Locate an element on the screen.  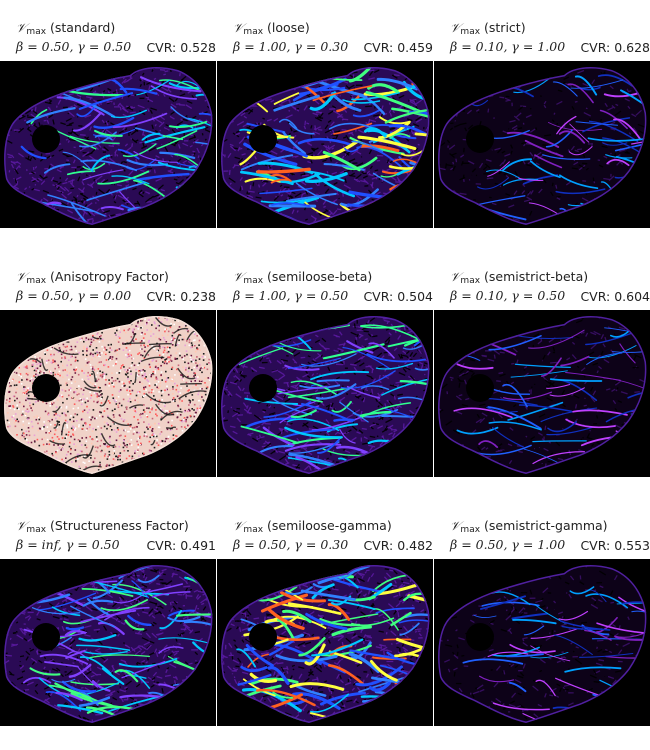
panel-title: 𝒱max (Structureness Factor) is located at coordinates (102, 526).